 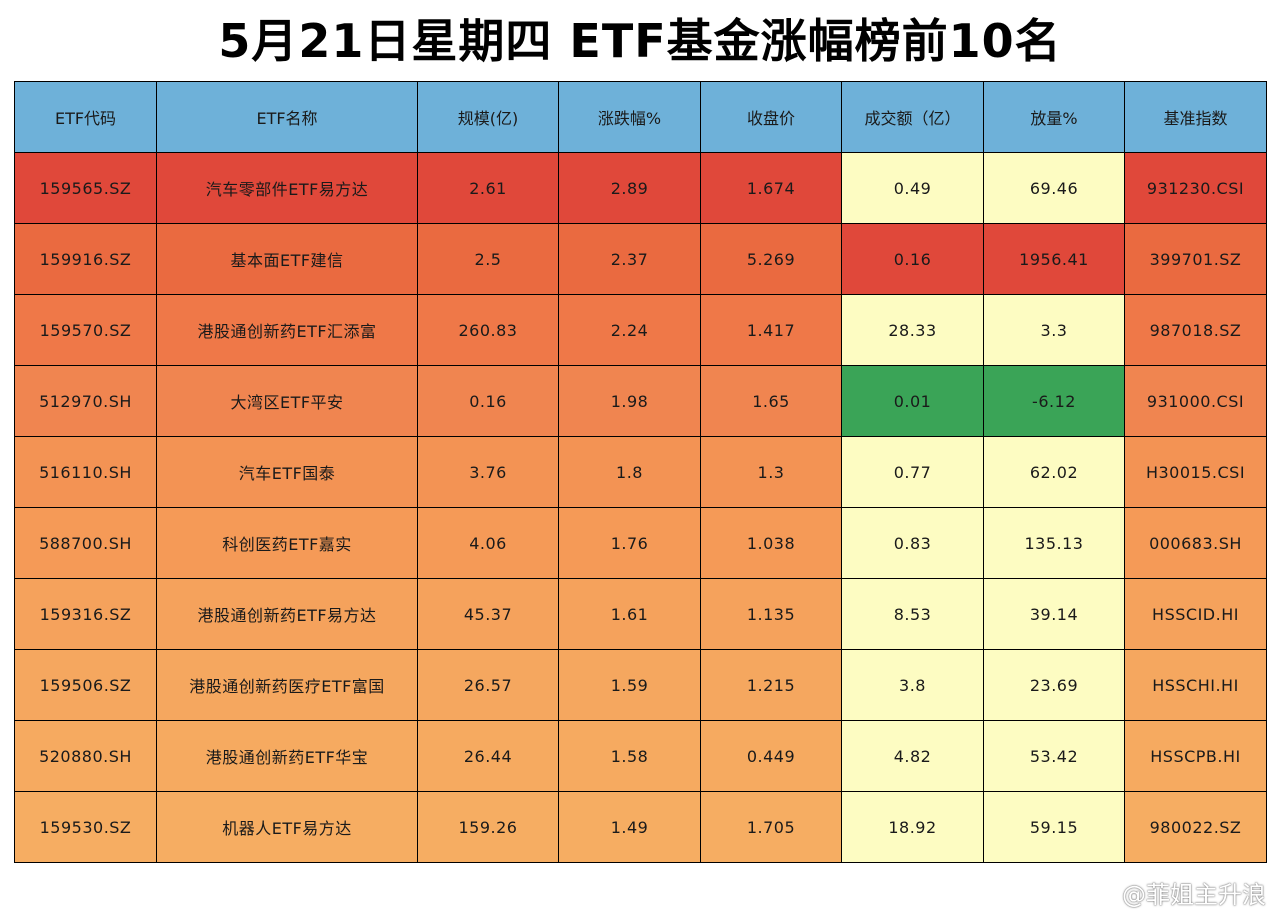 I want to click on cell-code: 159570.SZ, so click(x=85, y=330).